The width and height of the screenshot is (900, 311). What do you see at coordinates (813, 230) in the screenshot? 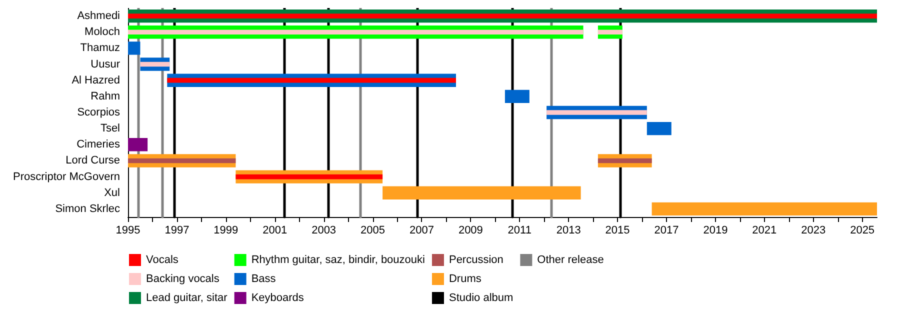
I see `x-tick-label: 2023` at bounding box center [813, 230].